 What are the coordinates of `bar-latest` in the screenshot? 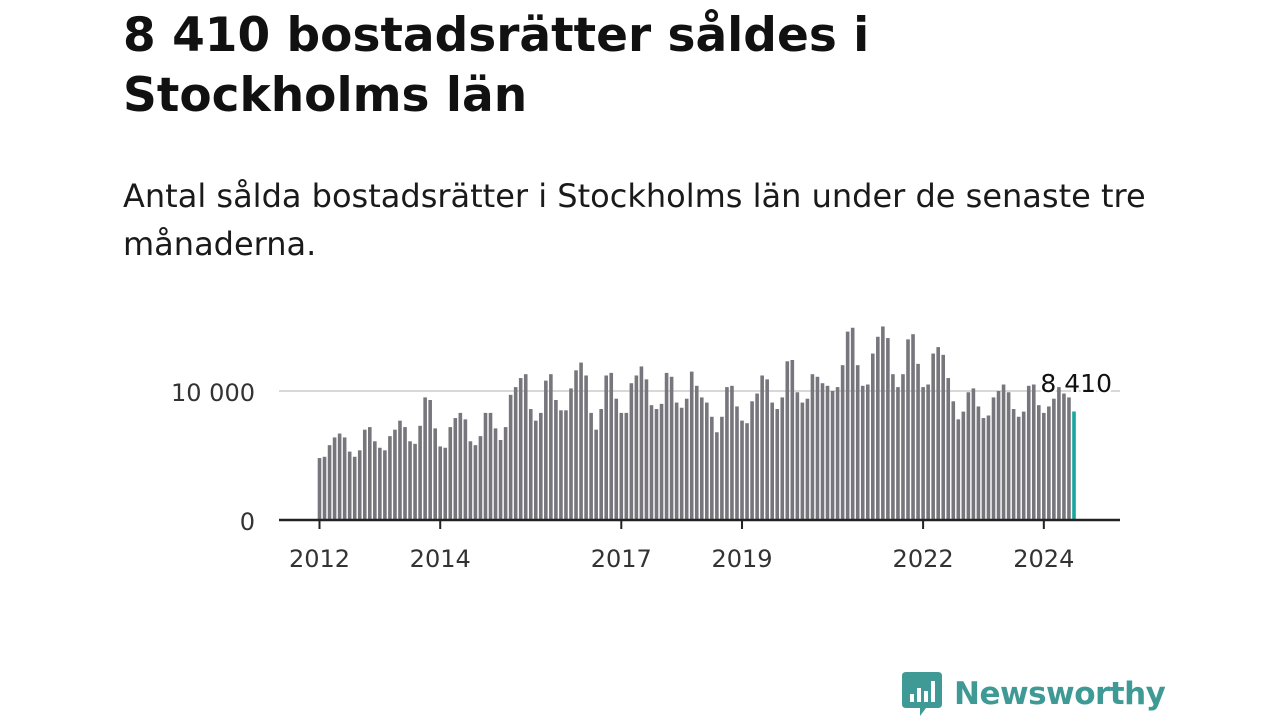 It's located at (1074, 465).